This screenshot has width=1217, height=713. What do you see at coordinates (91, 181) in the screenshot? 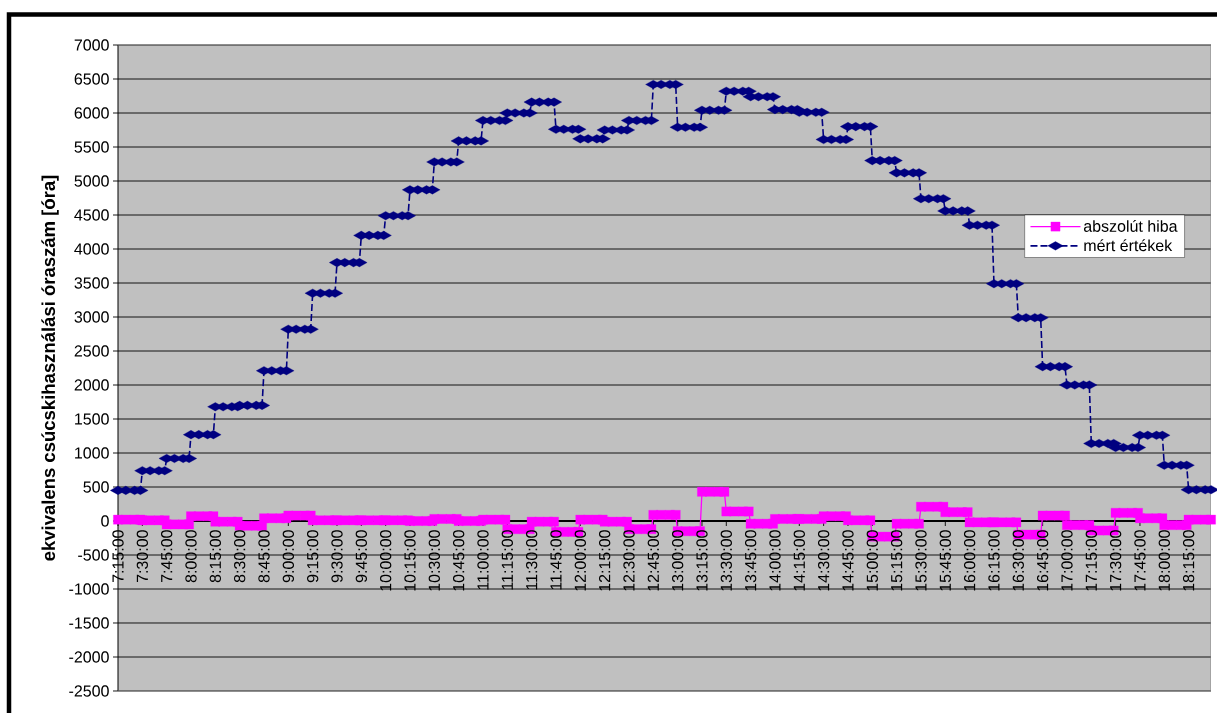
I see `y-tick-label: 5000` at bounding box center [91, 181].